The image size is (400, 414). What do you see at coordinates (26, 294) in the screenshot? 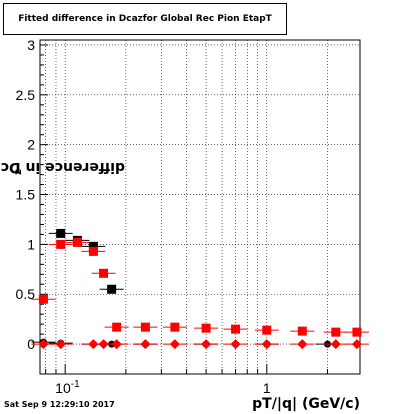
I see `y-tick-label: 0.5` at bounding box center [26, 294].